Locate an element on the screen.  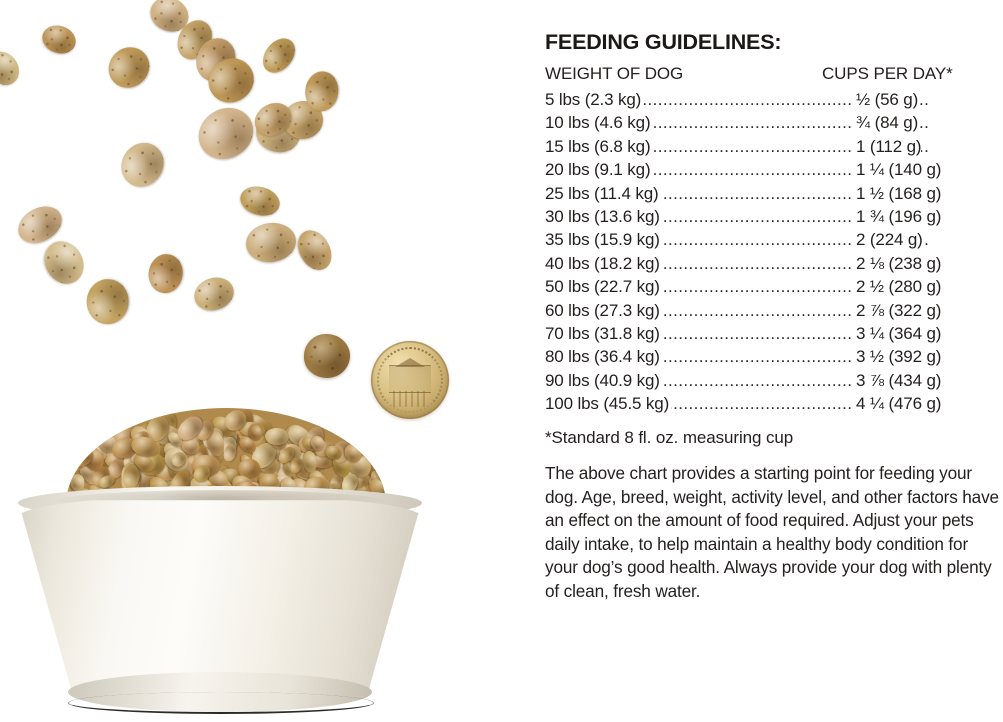
coin-monticello-icon is located at coordinates (410, 375).